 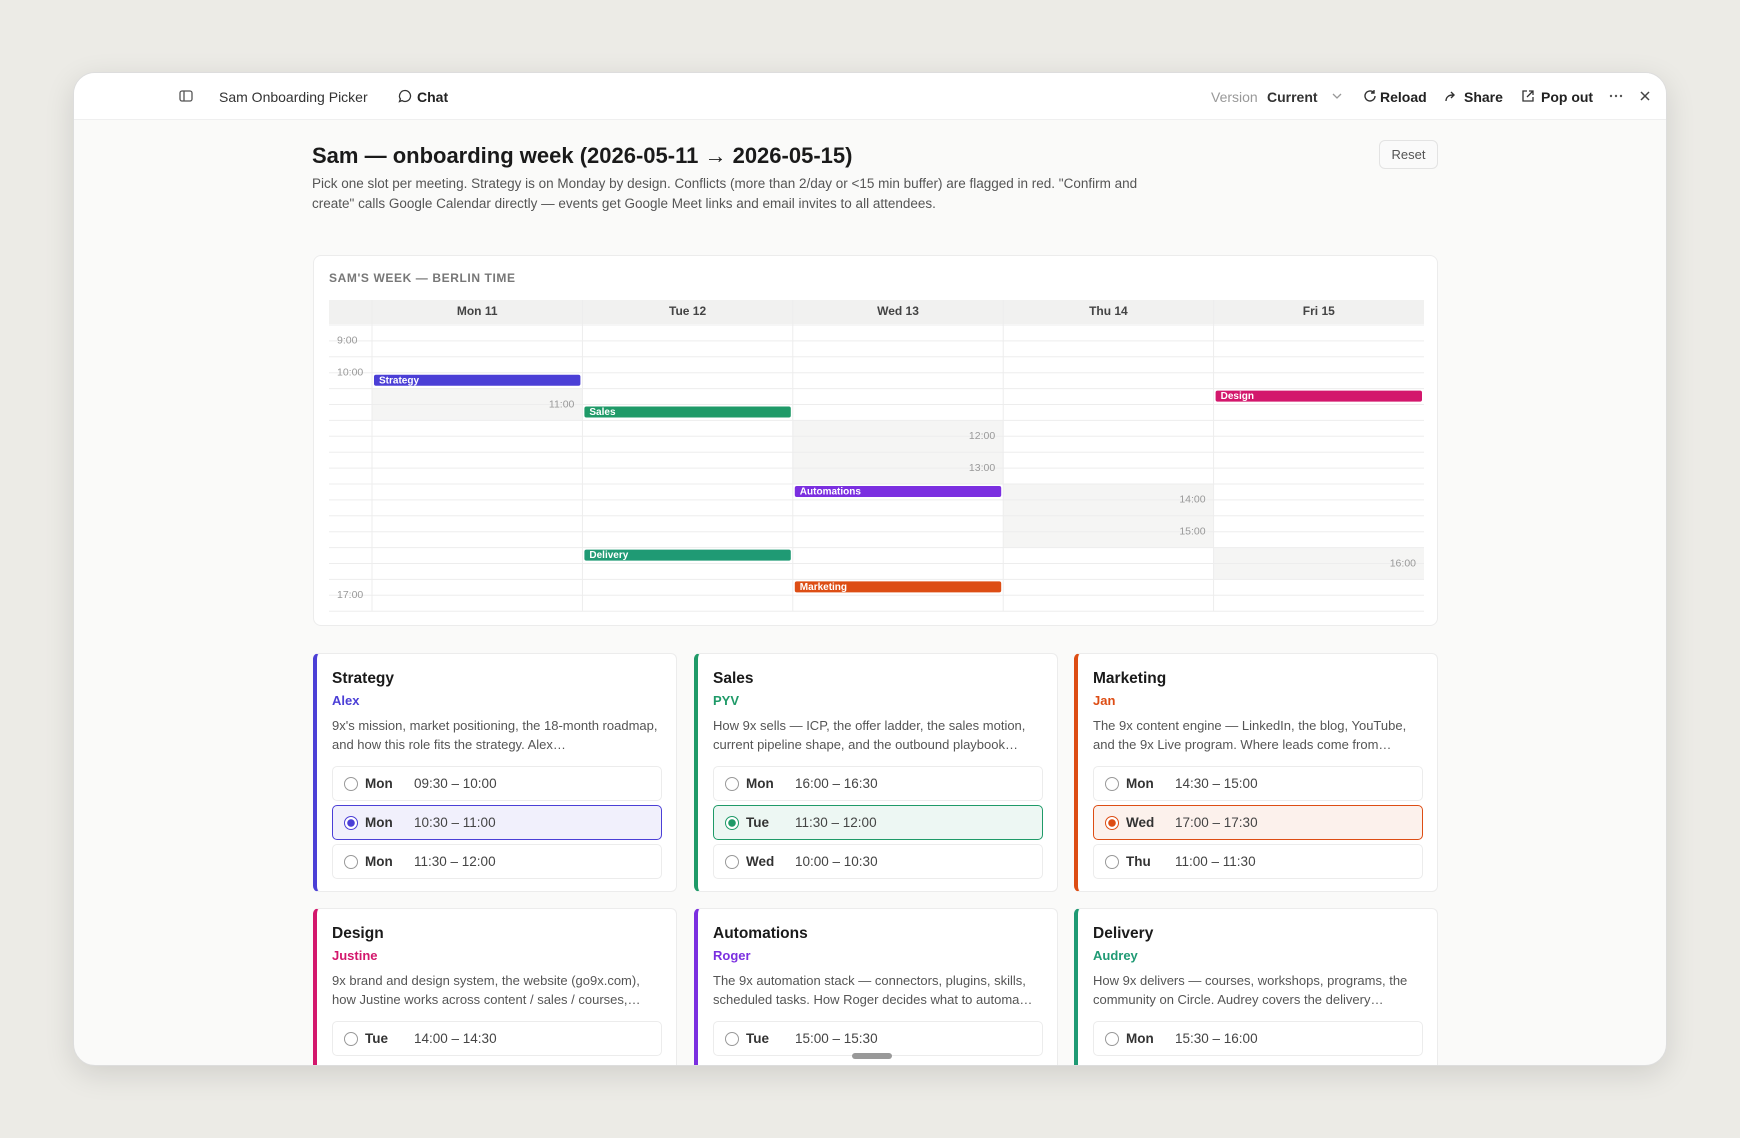 What do you see at coordinates (355, 955) in the screenshot?
I see `meeting-person: Justine` at bounding box center [355, 955].